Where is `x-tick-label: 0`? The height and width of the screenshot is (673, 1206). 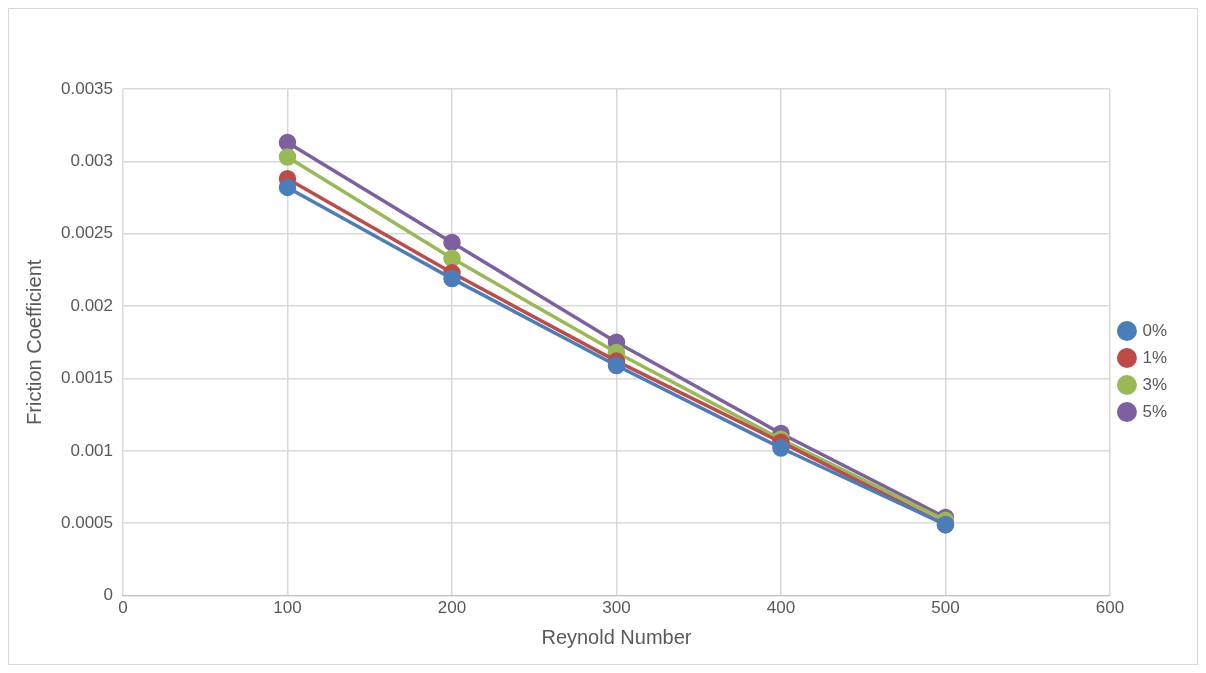
x-tick-label: 0 is located at coordinates (123, 608).